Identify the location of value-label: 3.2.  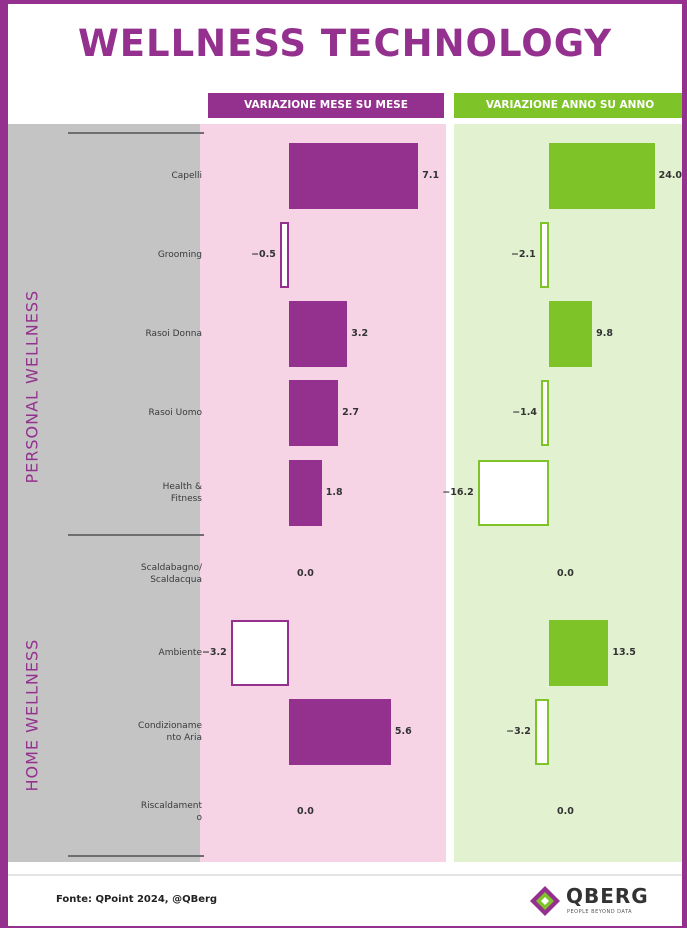
(360, 333).